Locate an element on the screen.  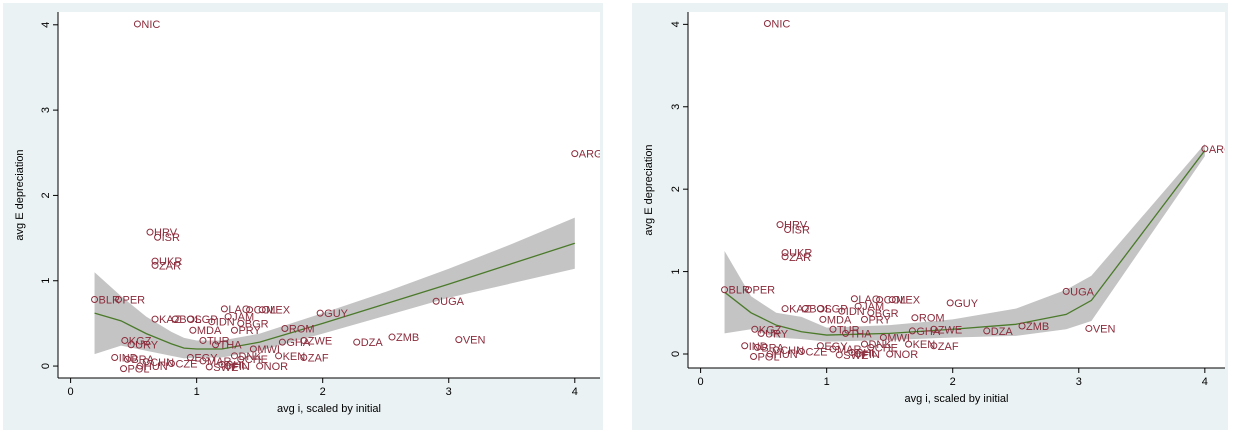
point-label: ARG is located at coordinates (1221, 150).